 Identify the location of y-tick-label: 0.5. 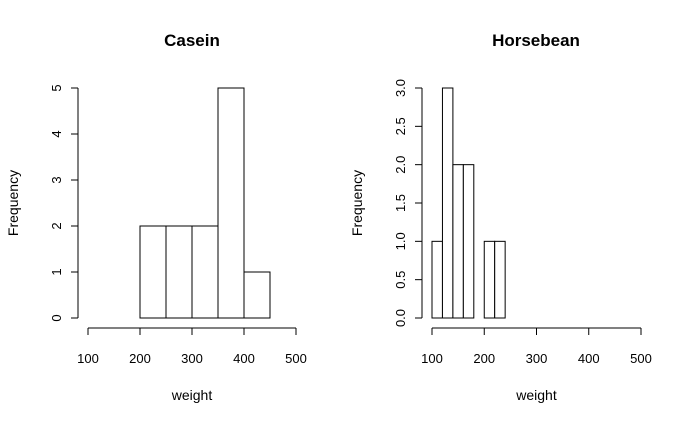
(400, 280).